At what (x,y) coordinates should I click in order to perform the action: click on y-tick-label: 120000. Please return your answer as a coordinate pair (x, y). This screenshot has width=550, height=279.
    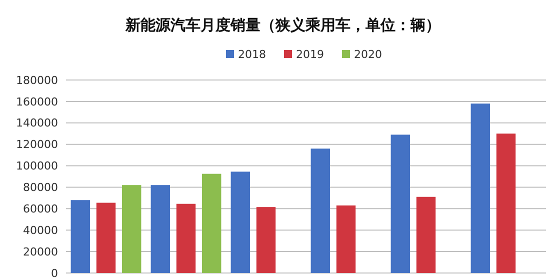
    Looking at the image, I should click on (37, 145).